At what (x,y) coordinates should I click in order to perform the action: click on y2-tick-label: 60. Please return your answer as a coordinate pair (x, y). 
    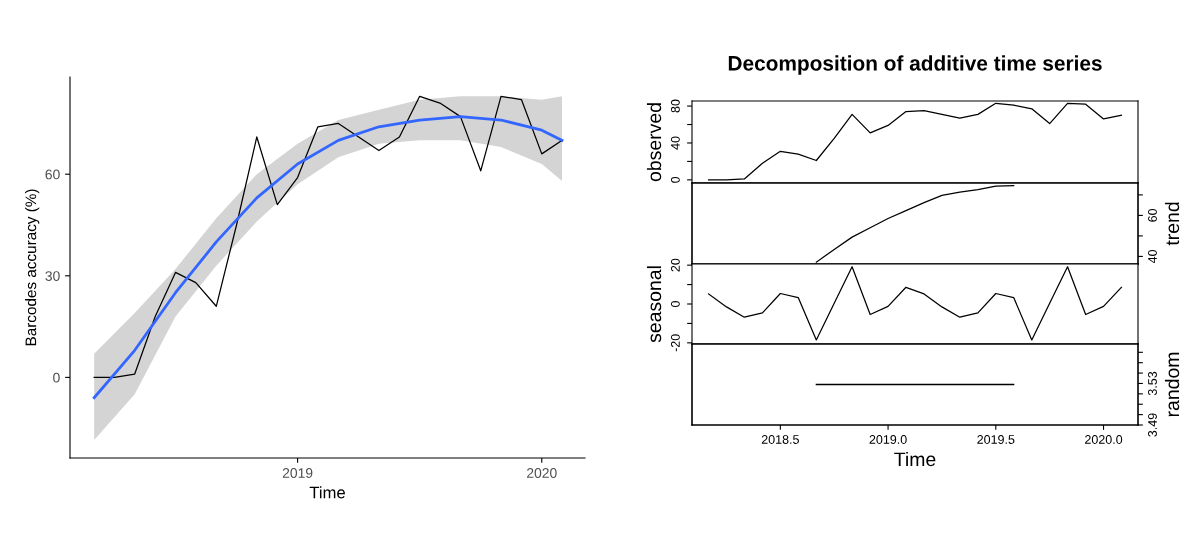
    Looking at the image, I should click on (1152, 215).